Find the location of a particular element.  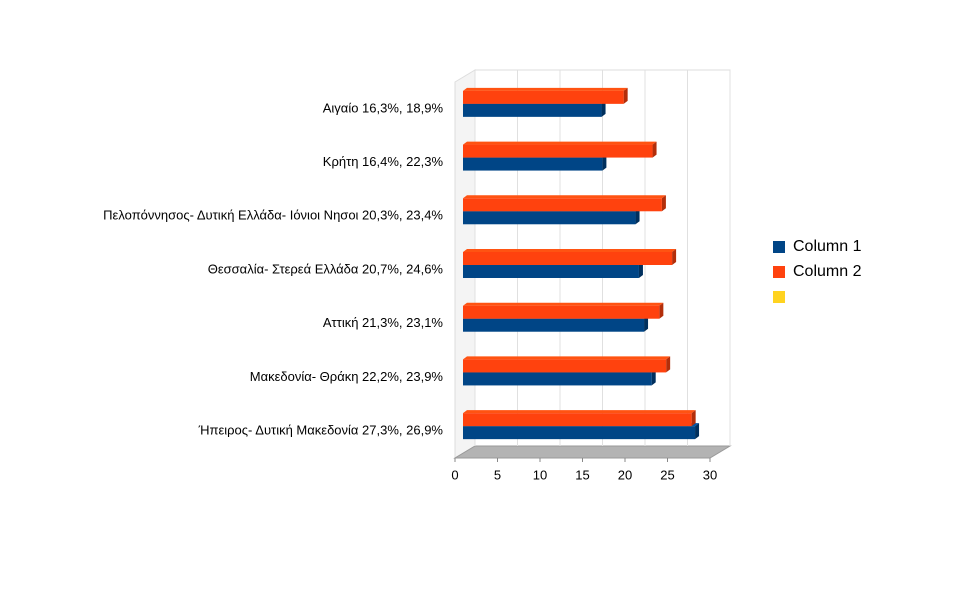

x-tick-label: 5 is located at coordinates (497, 474).